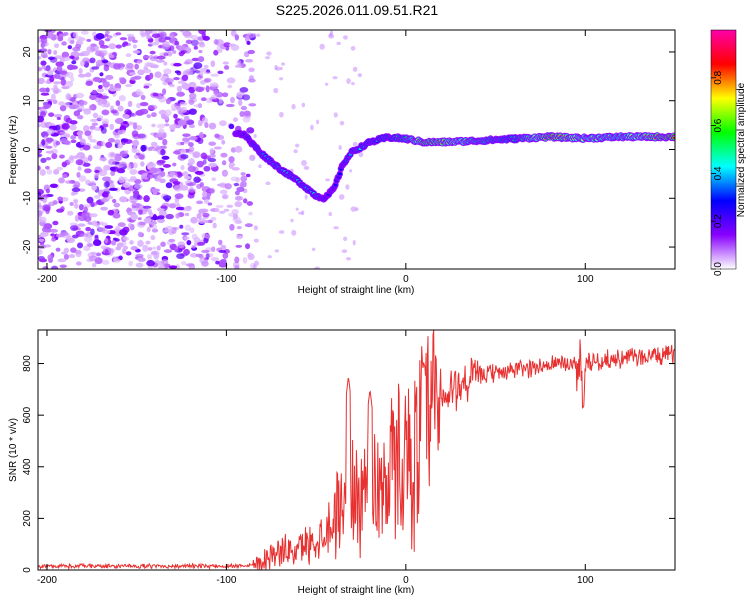  I want to click on spectrogram-x-axis-label: Height of straight line (km), so click(356, 290).